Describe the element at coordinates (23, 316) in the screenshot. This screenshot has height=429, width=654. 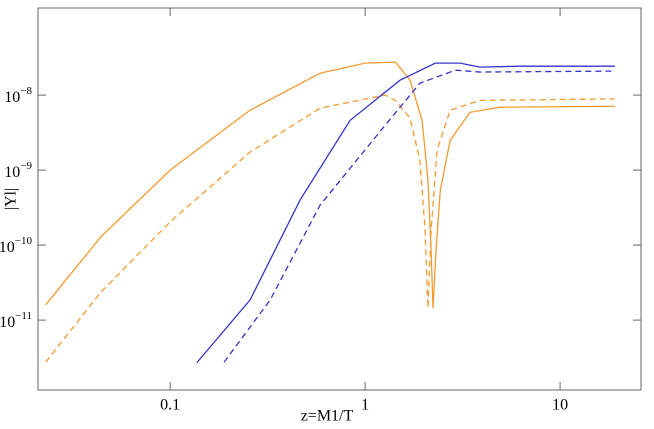
I see `y-tick-exponent: −11` at that location.